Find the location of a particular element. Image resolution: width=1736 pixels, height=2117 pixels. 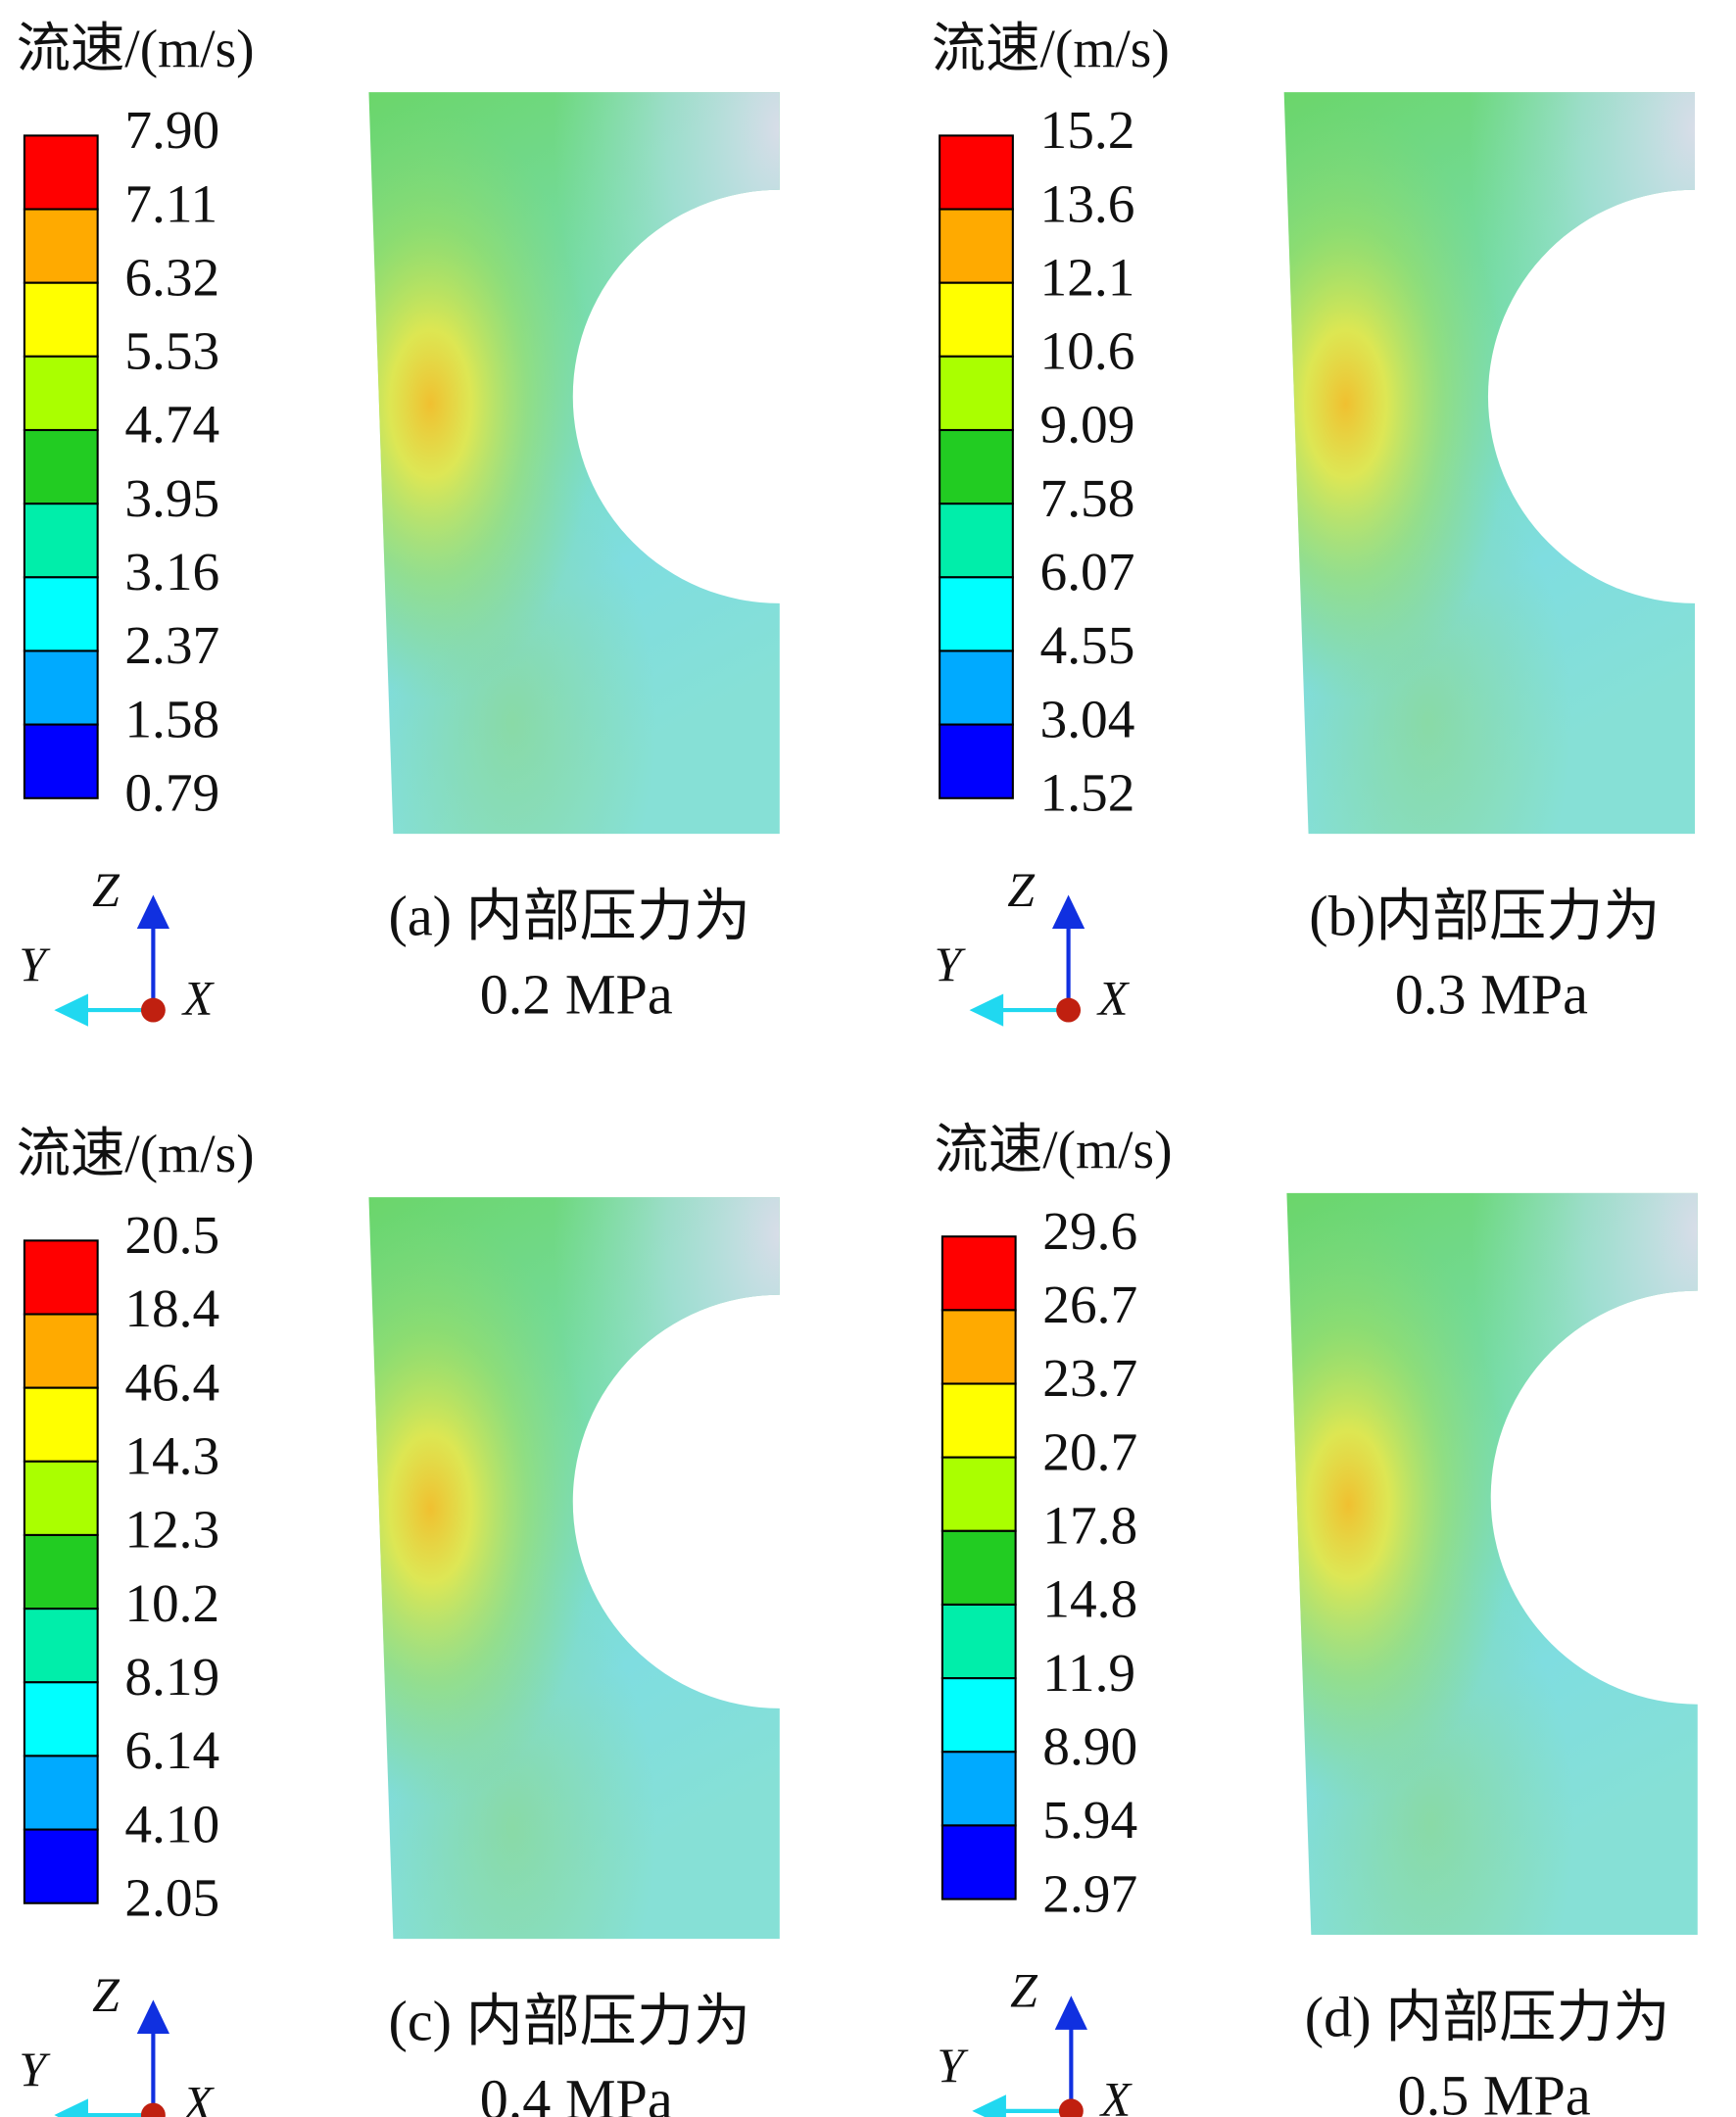

colorbar-label: 29.6 is located at coordinates (1090, 1231).